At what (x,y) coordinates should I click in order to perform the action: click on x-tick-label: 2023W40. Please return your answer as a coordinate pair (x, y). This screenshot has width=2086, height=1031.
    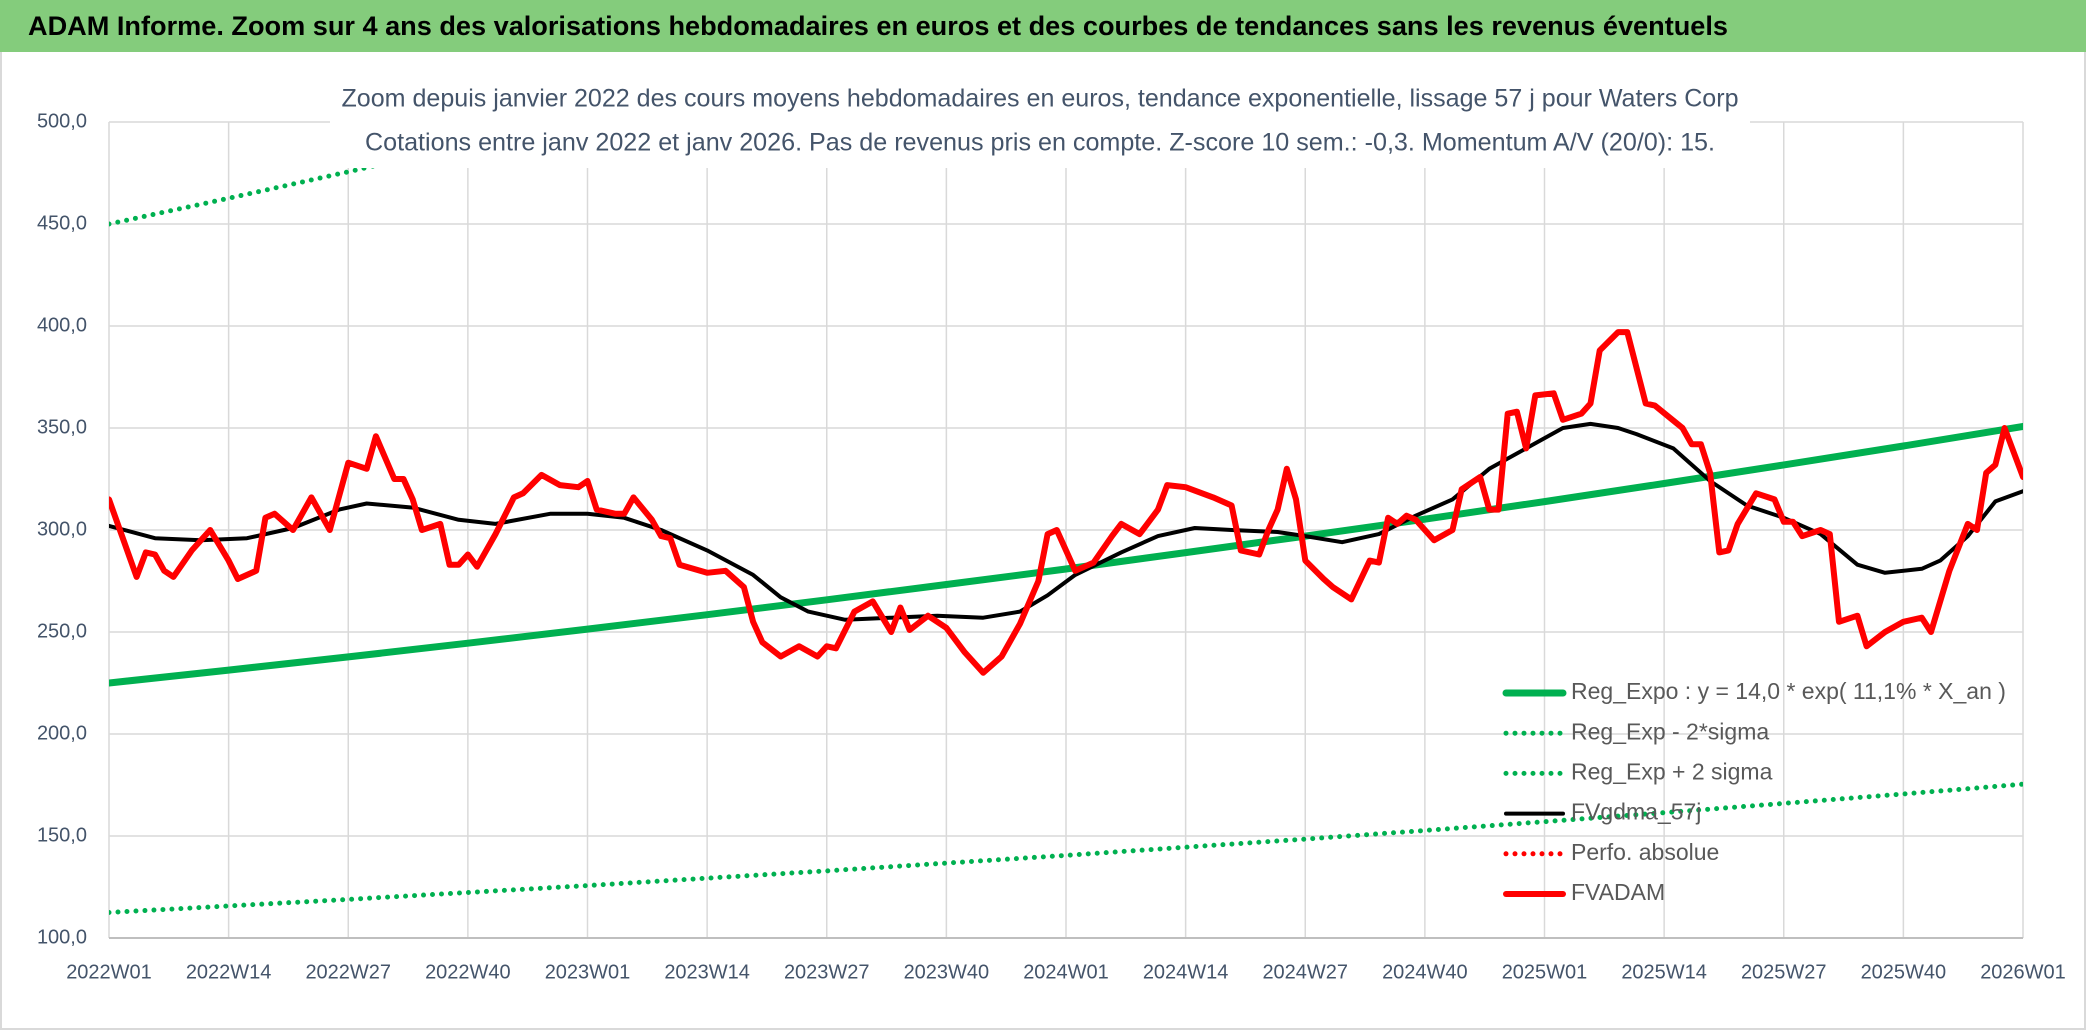
    Looking at the image, I should click on (947, 972).